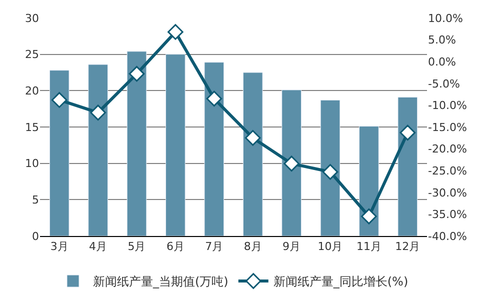  What do you see at coordinates (340, 281) in the screenshot?
I see `legend-label: 新闻纸产量_同比增长(%)` at bounding box center [340, 281].